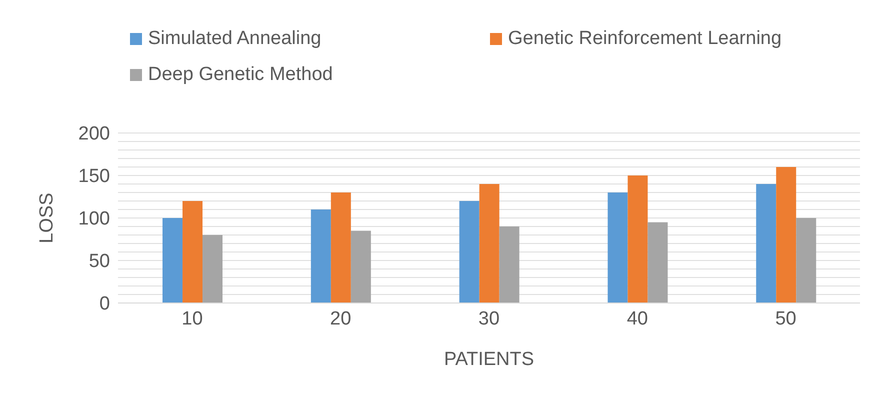 This screenshot has height=403, width=872. I want to click on x-tick-label: 30, so click(489, 319).